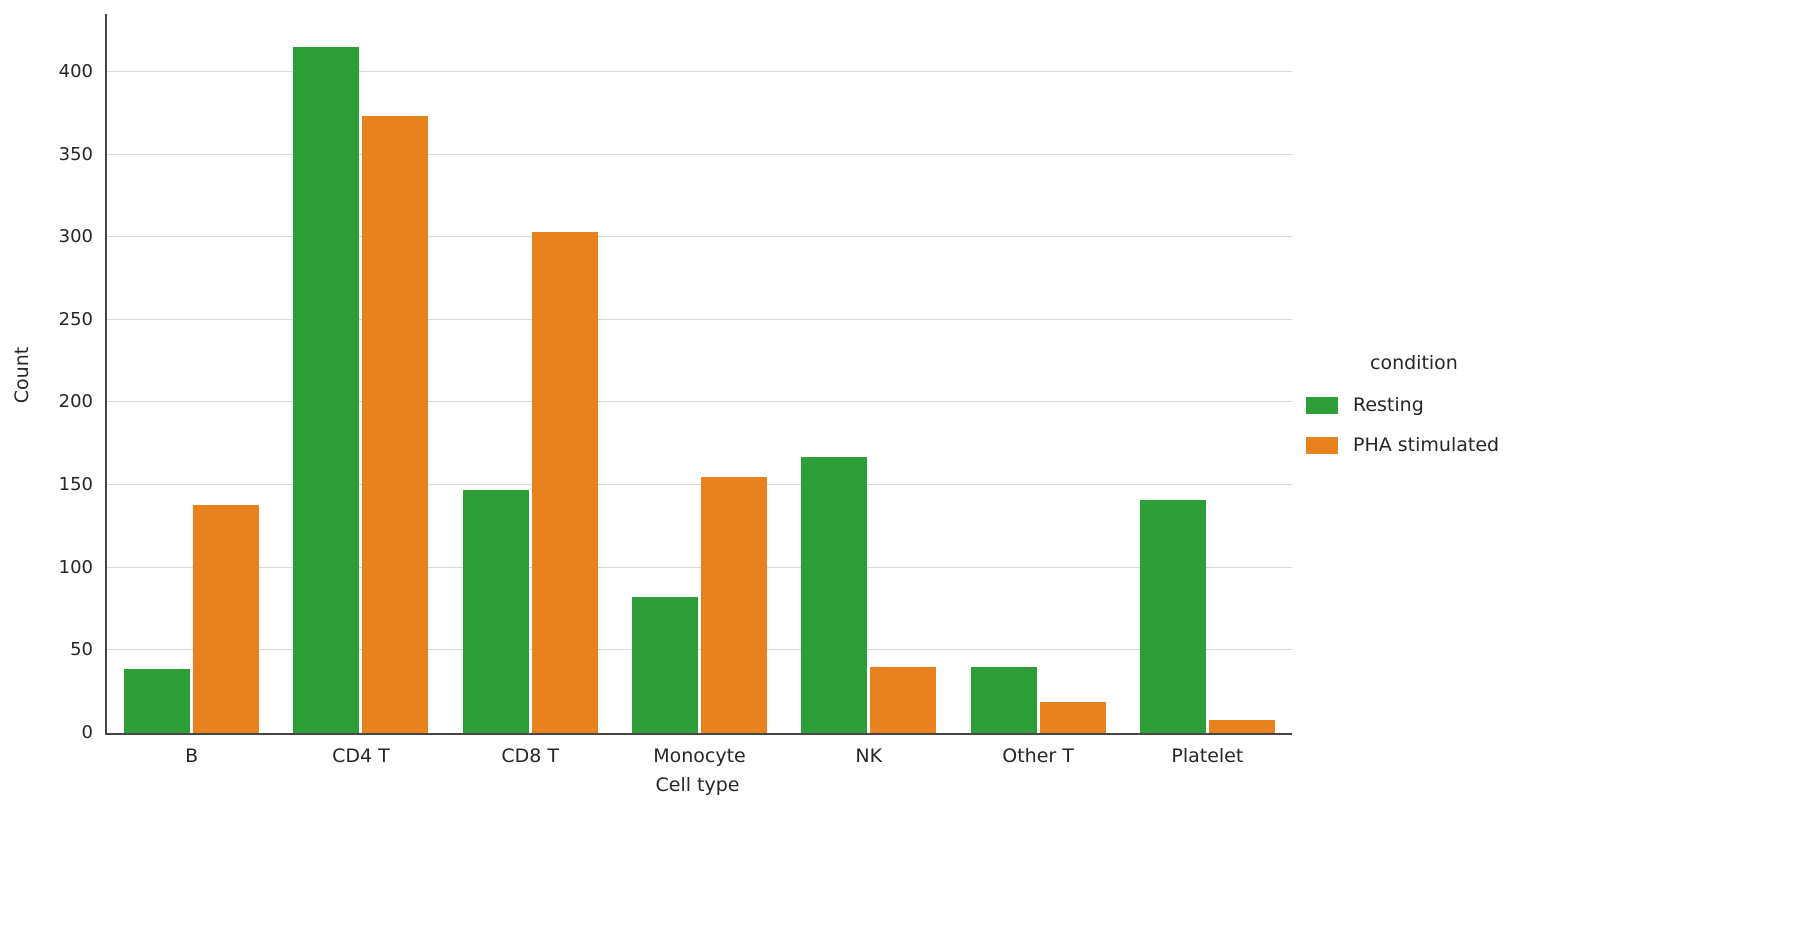  Describe the element at coordinates (157, 700) in the screenshot. I see `bar-b-resting` at that location.